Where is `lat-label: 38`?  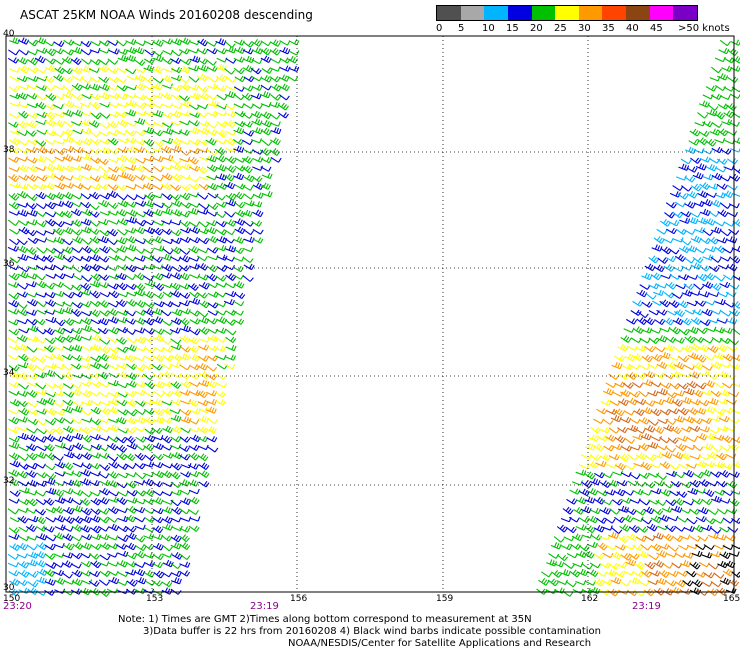
lat-label: 38 is located at coordinates (9, 150).